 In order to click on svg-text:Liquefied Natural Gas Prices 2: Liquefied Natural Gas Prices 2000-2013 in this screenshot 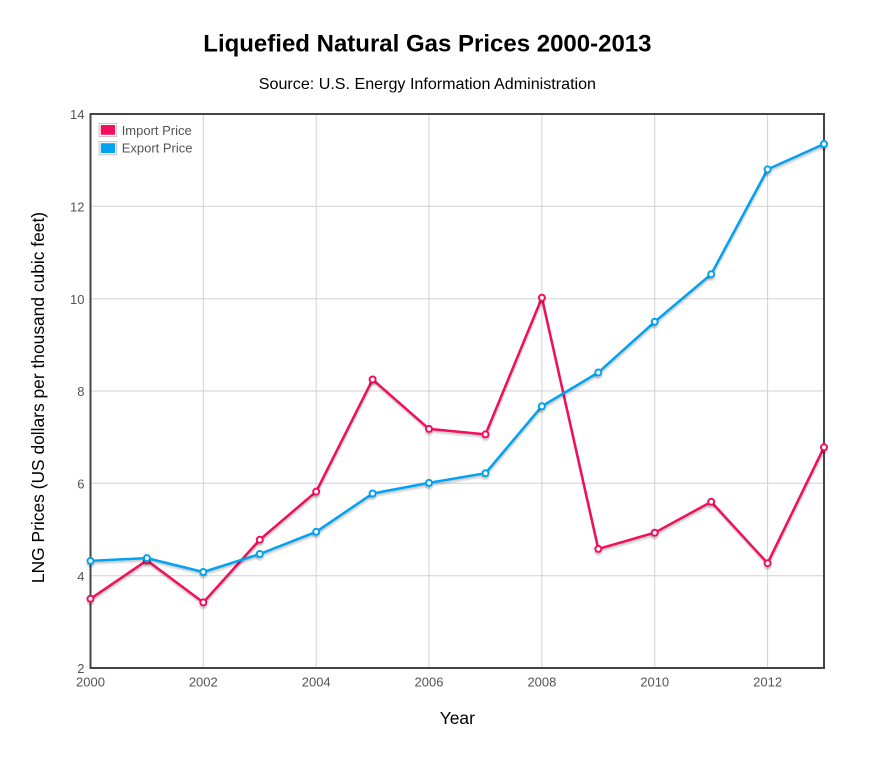, I will do `click(427, 43)`.